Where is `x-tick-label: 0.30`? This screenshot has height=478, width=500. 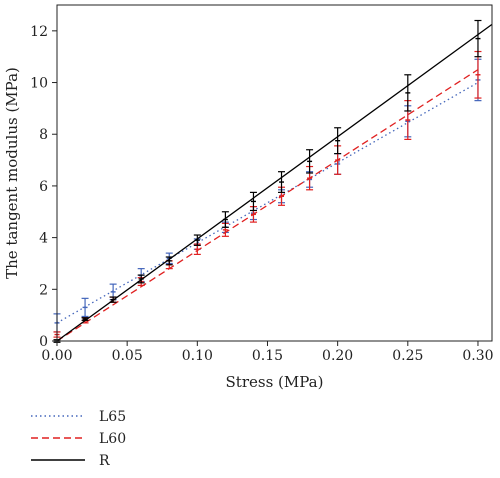 x-tick-label: 0.30 is located at coordinates (477, 356).